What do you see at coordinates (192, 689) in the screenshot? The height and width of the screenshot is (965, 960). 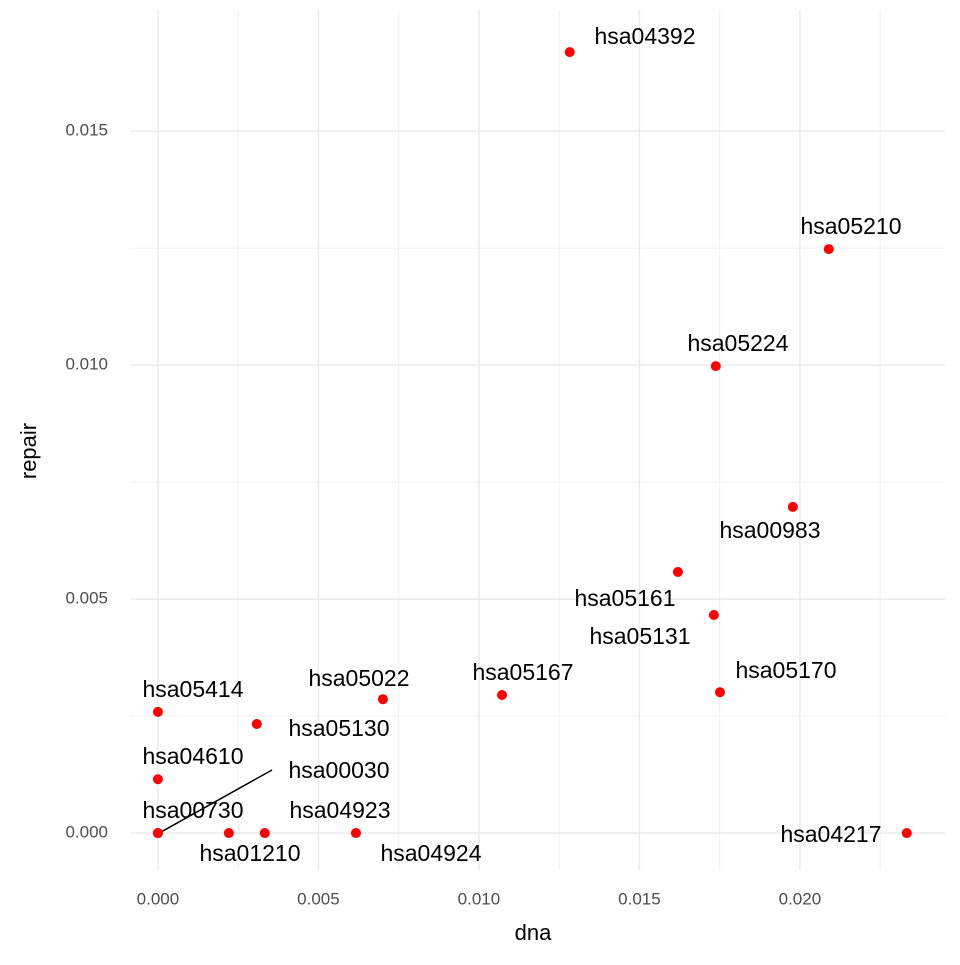 I see `point-label: hsa05414` at bounding box center [192, 689].